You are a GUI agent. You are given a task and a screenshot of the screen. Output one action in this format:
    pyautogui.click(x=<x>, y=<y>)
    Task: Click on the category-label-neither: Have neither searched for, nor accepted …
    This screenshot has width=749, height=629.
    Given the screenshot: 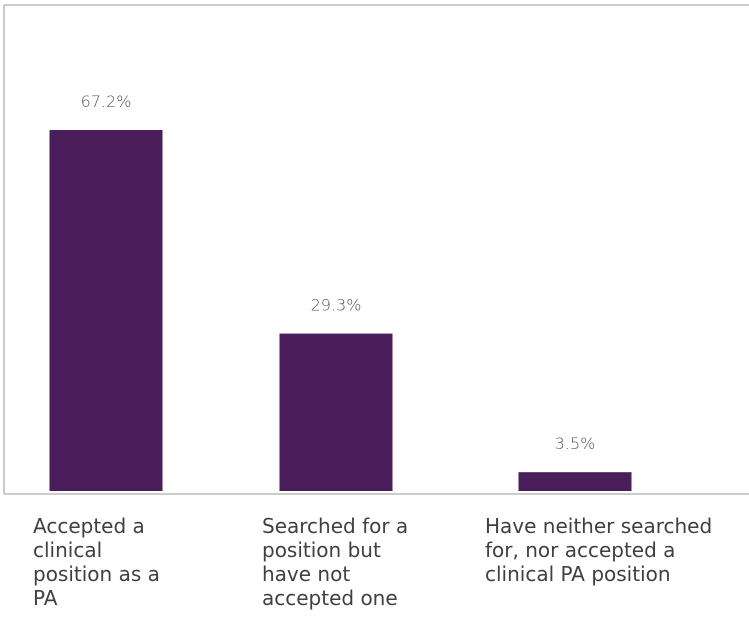 What is the action you would take?
    pyautogui.click(x=599, y=550)
    